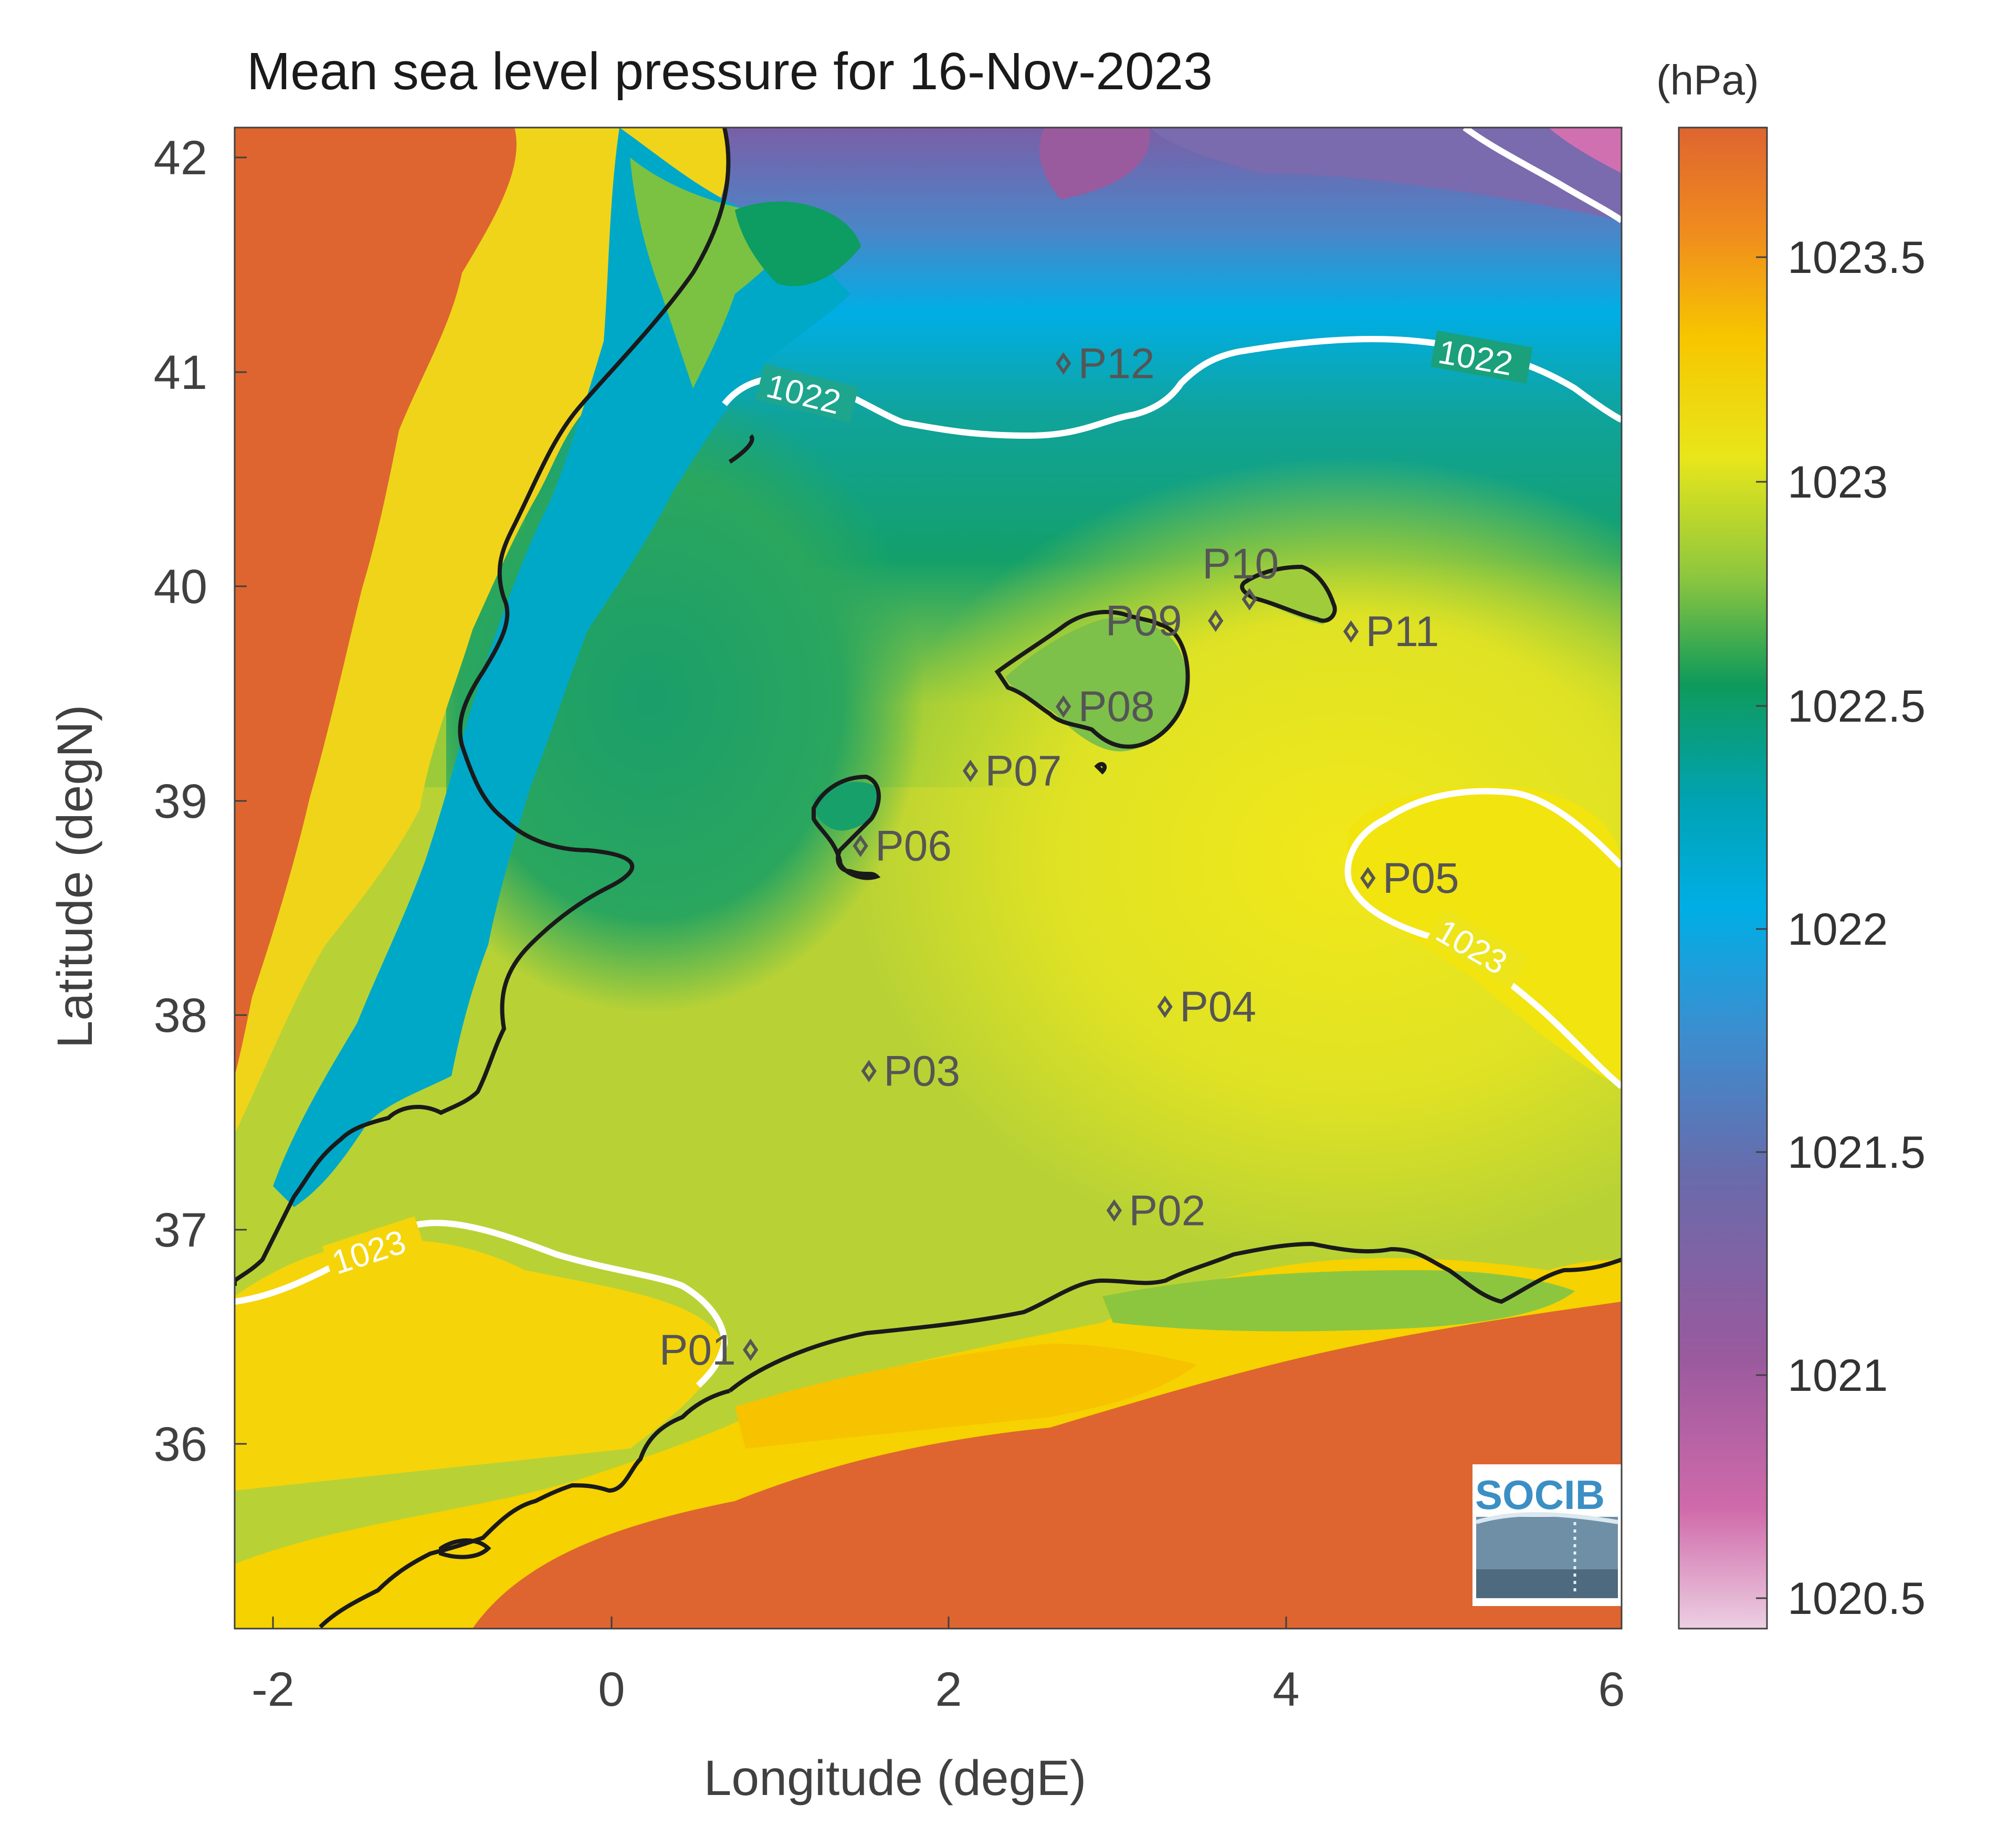  What do you see at coordinates (611, 1689) in the screenshot?
I see `x-tick-0: 0` at bounding box center [611, 1689].